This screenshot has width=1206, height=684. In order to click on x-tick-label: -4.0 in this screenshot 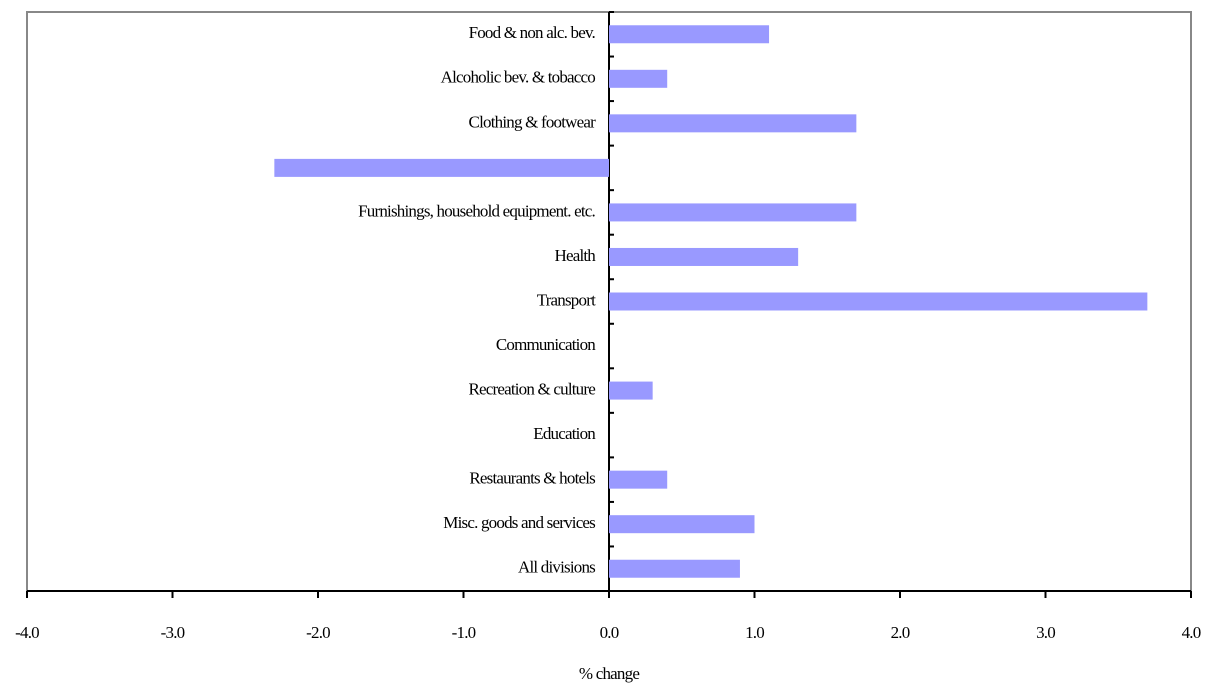, I will do `click(27, 632)`.